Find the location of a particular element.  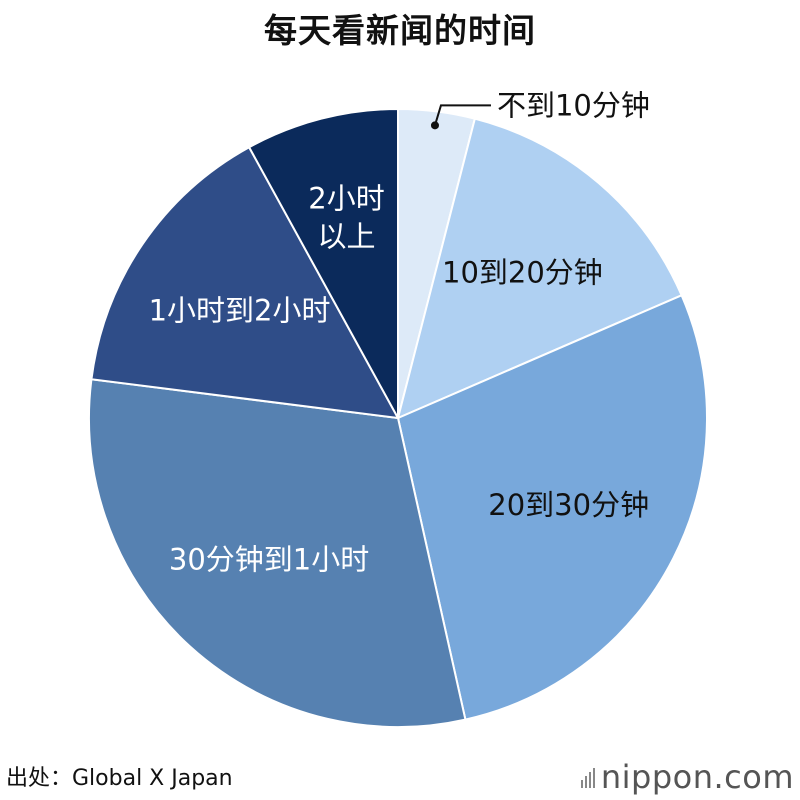

nippon-logo: nippon.com is located at coordinates (687, 777).